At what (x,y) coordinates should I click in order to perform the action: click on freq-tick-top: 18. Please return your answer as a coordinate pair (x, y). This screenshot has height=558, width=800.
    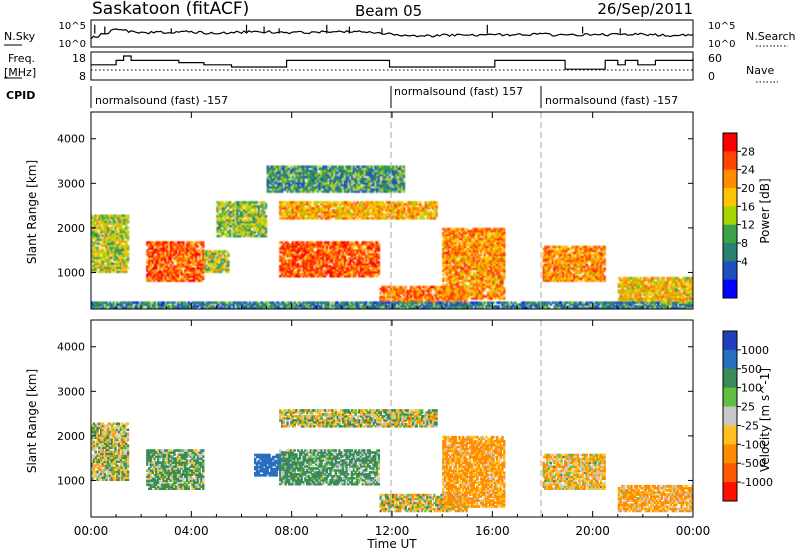
    Looking at the image, I should click on (79, 58).